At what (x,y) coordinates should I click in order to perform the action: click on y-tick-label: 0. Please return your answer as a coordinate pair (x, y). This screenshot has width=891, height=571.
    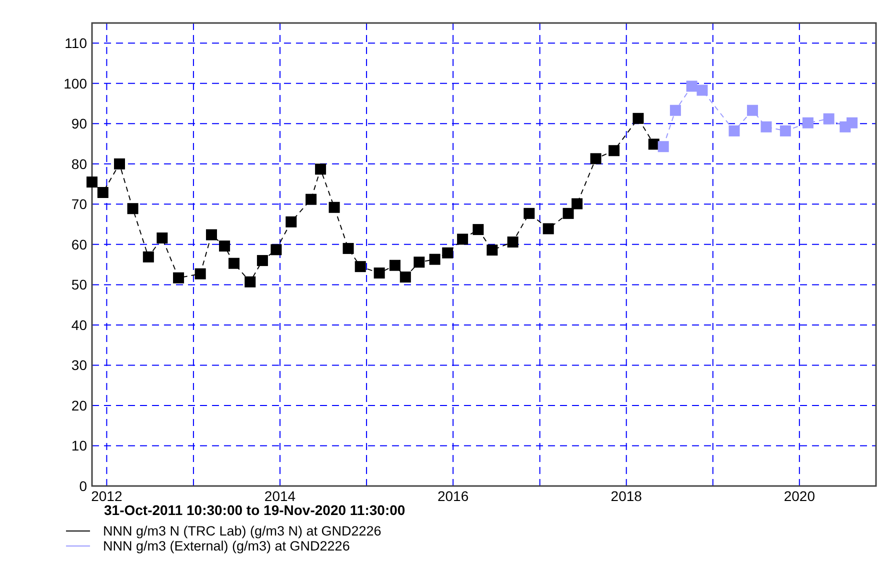
    Looking at the image, I should click on (83, 486).